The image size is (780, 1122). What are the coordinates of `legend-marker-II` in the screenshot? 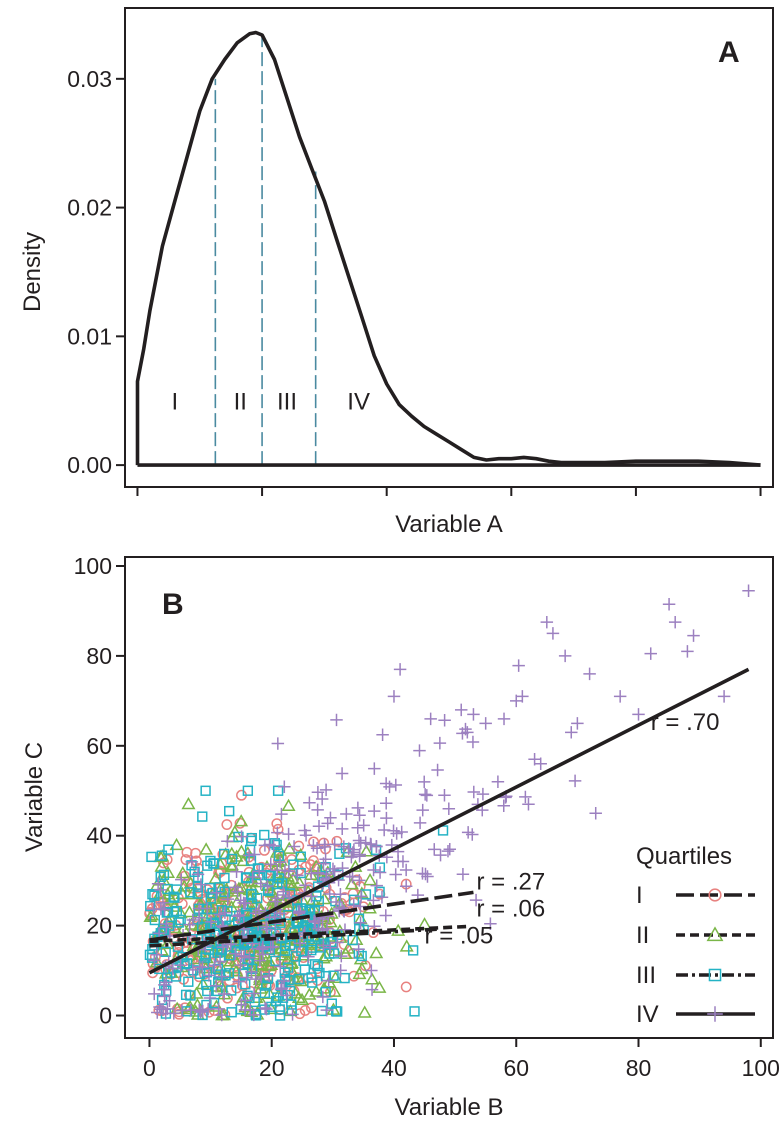 It's located at (715, 934).